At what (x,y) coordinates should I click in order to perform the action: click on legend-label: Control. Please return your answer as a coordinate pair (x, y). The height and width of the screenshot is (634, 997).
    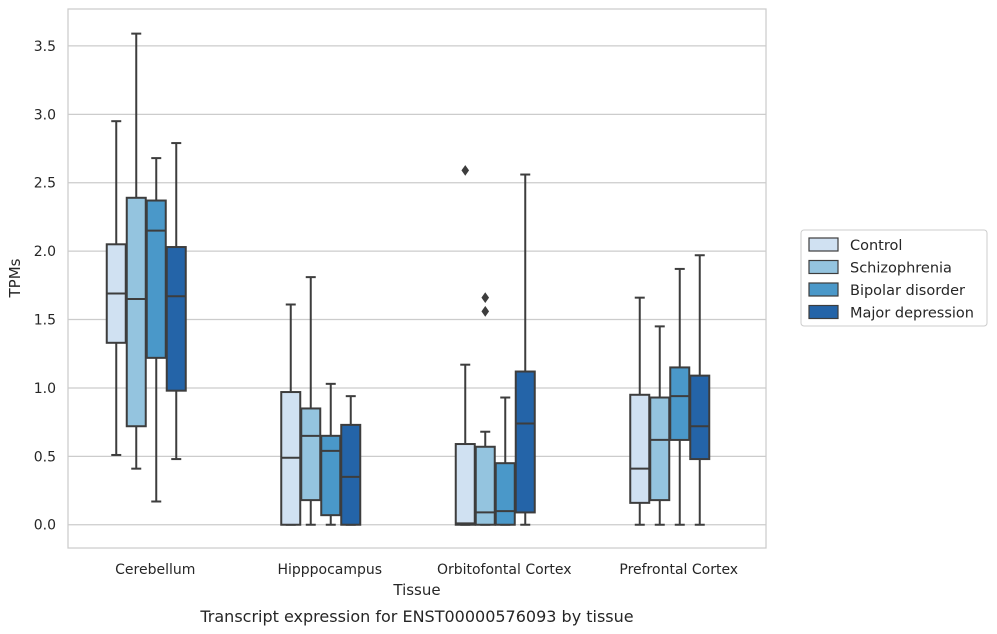
    Looking at the image, I should click on (876, 246).